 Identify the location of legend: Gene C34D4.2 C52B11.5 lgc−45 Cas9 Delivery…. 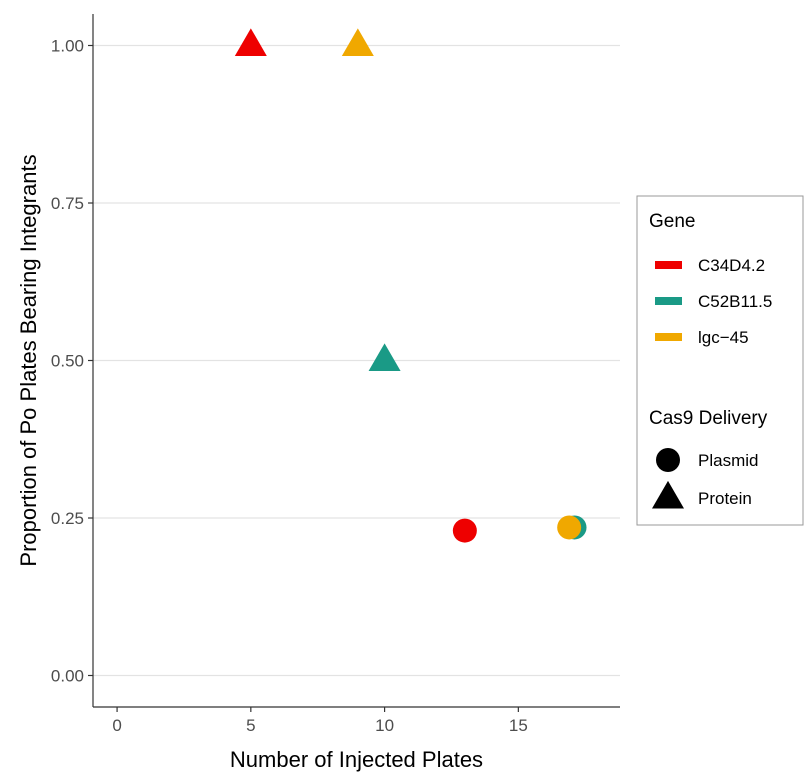
(720, 360).